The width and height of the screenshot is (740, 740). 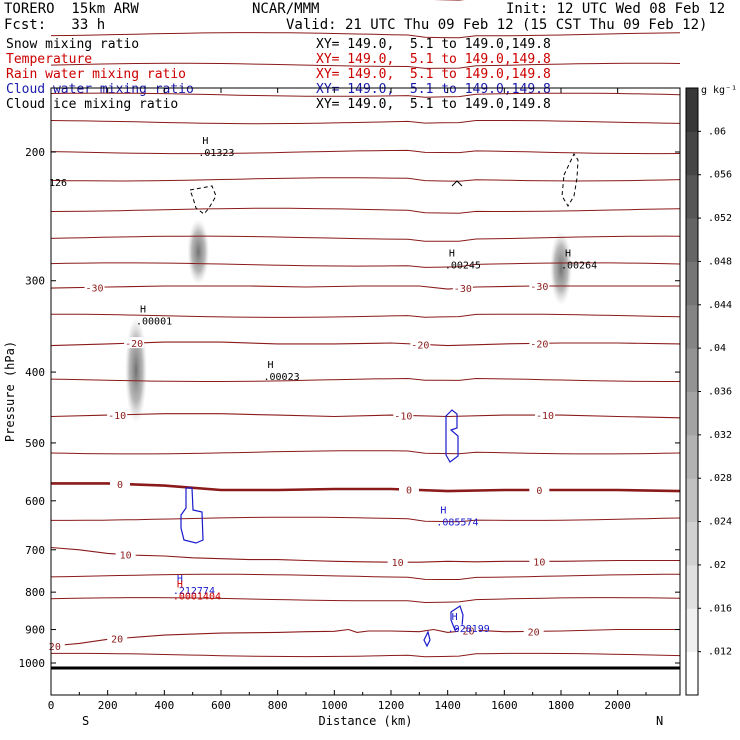 What do you see at coordinates (71, 9) in the screenshot?
I see `model-name: TORERO 15km ARW` at bounding box center [71, 9].